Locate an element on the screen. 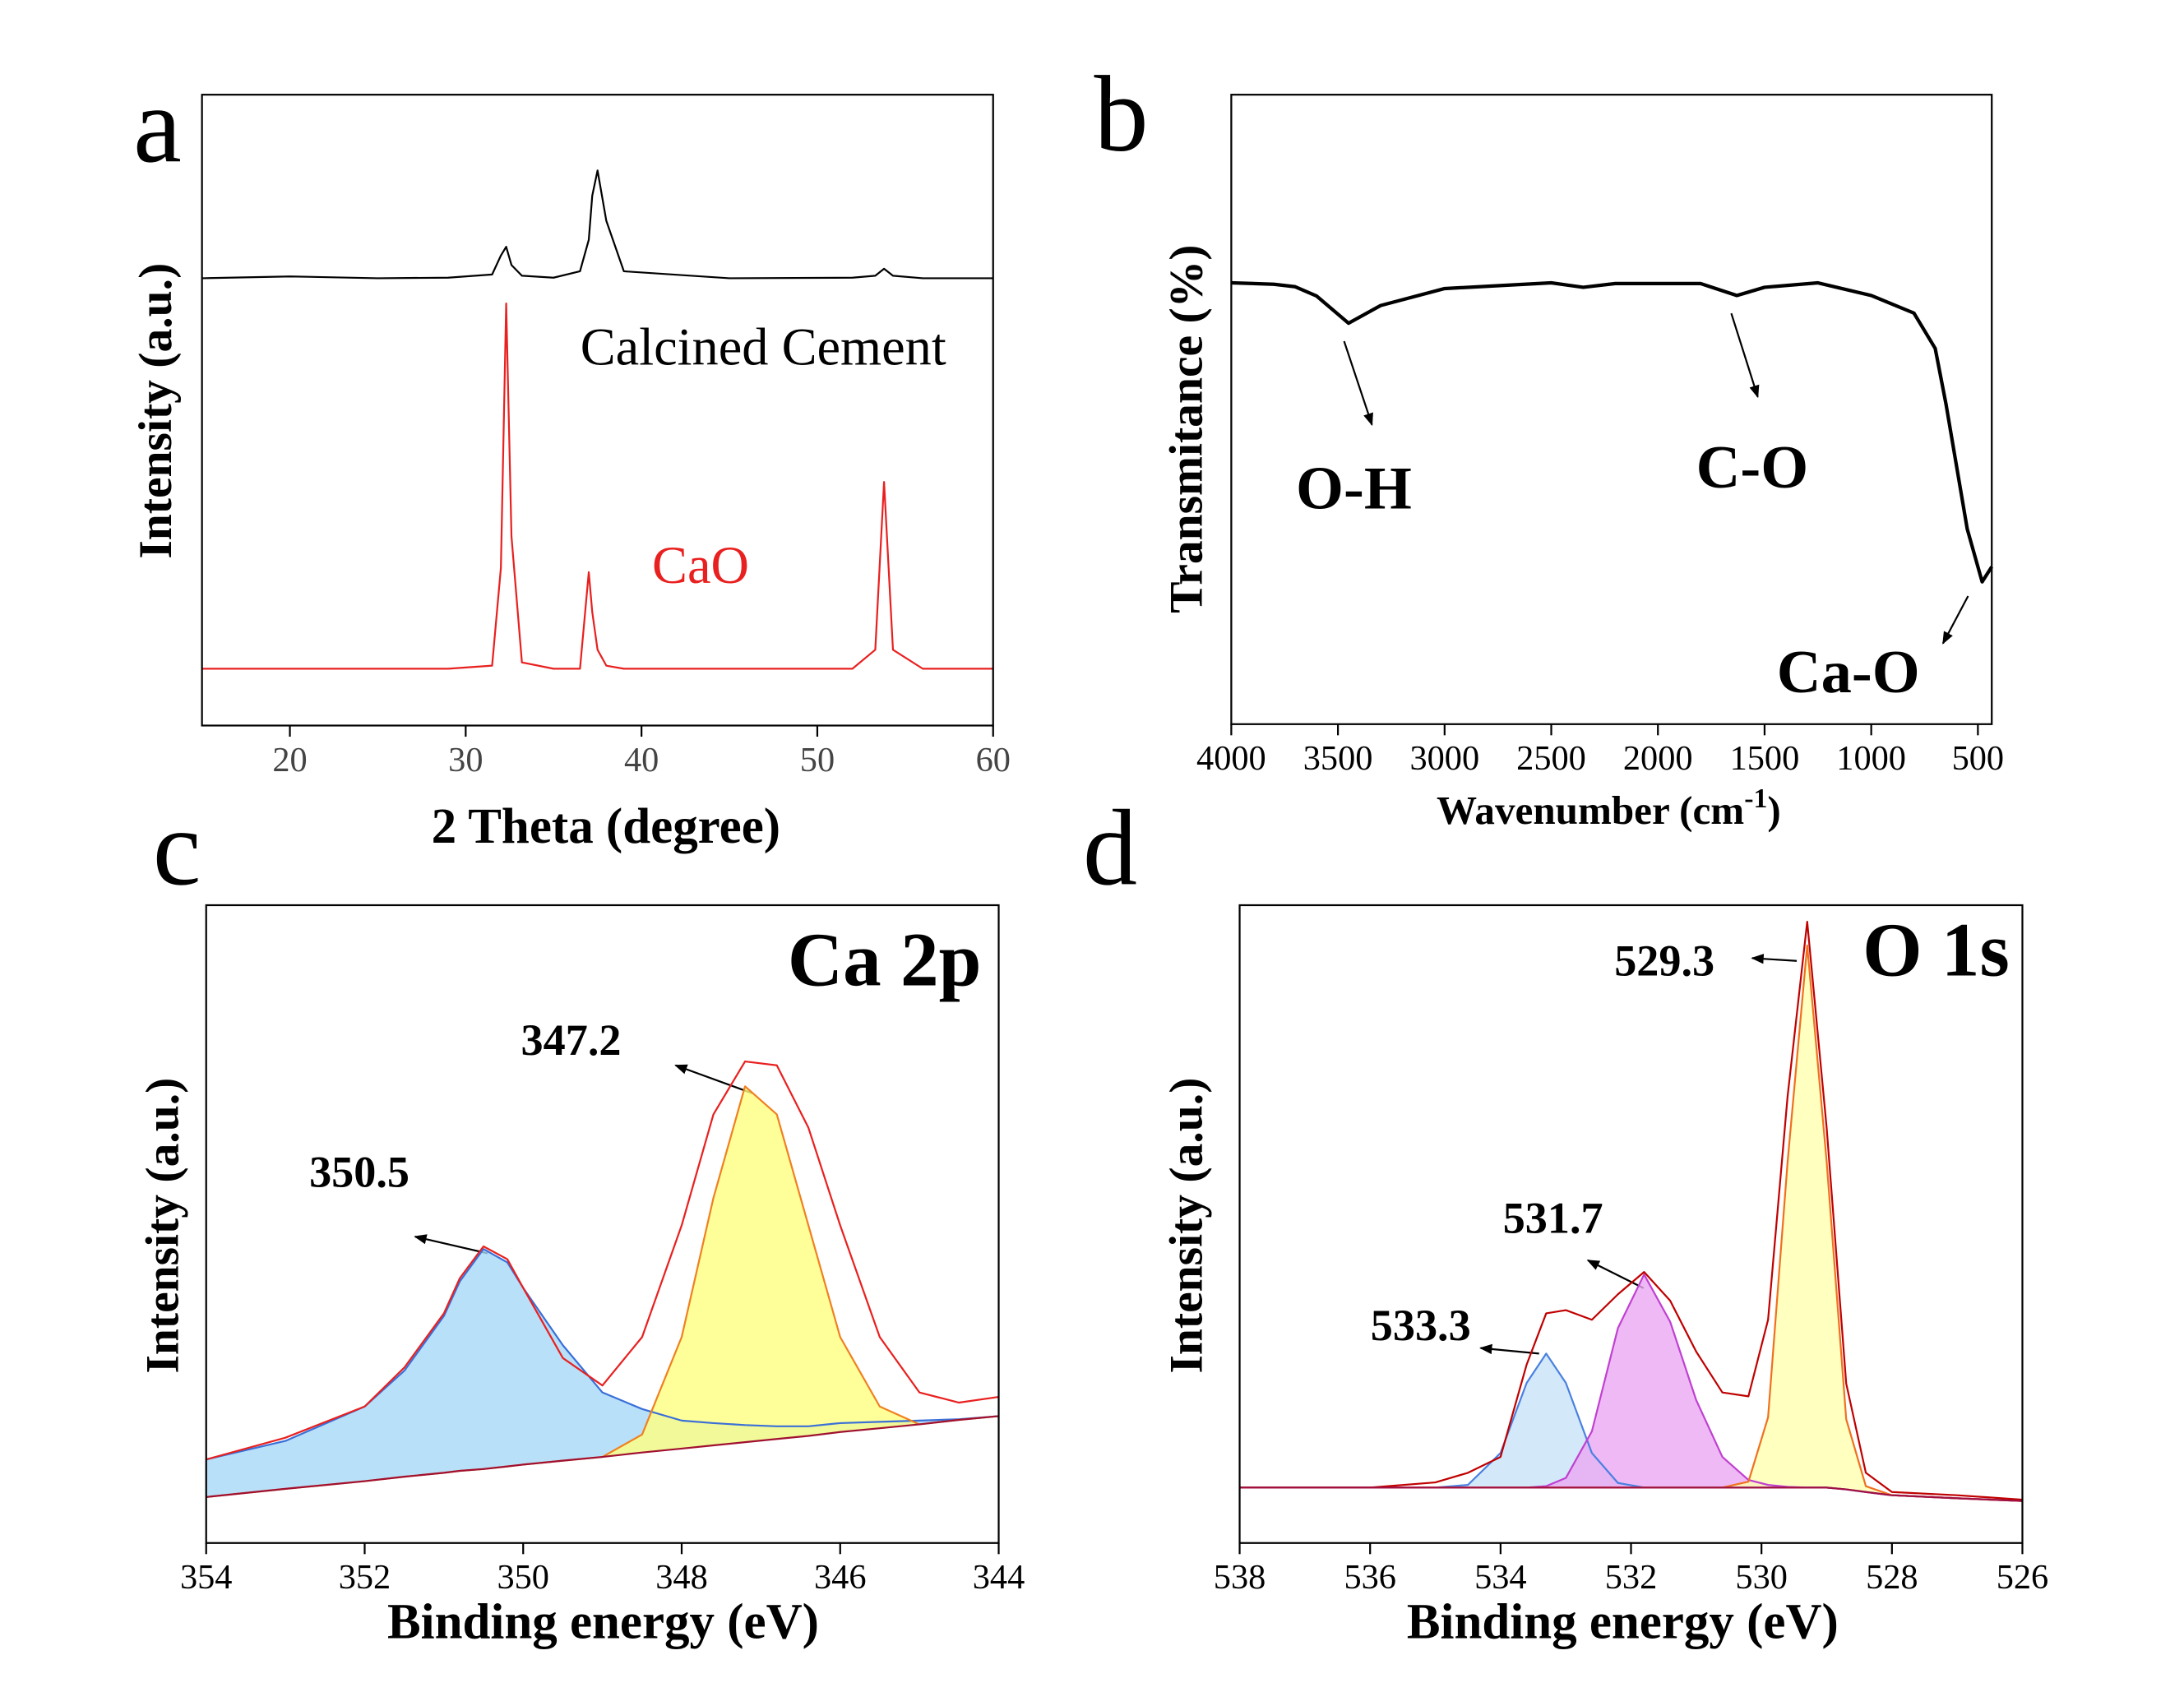 The height and width of the screenshot is (1692, 2184). x-tick-label: 2000 is located at coordinates (1658, 758).